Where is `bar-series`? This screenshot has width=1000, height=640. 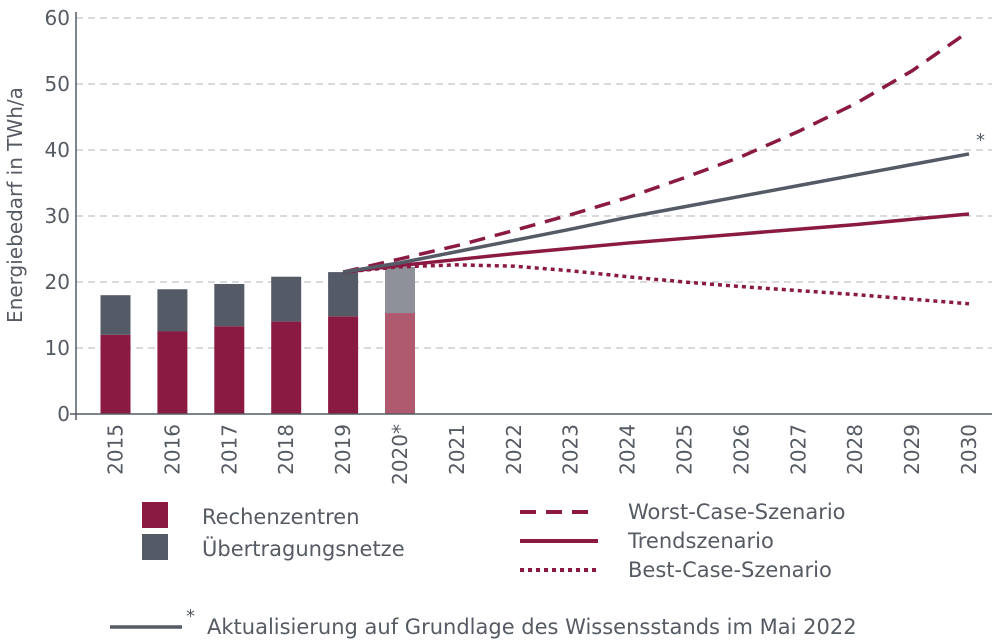
bar-series is located at coordinates (257, 340).